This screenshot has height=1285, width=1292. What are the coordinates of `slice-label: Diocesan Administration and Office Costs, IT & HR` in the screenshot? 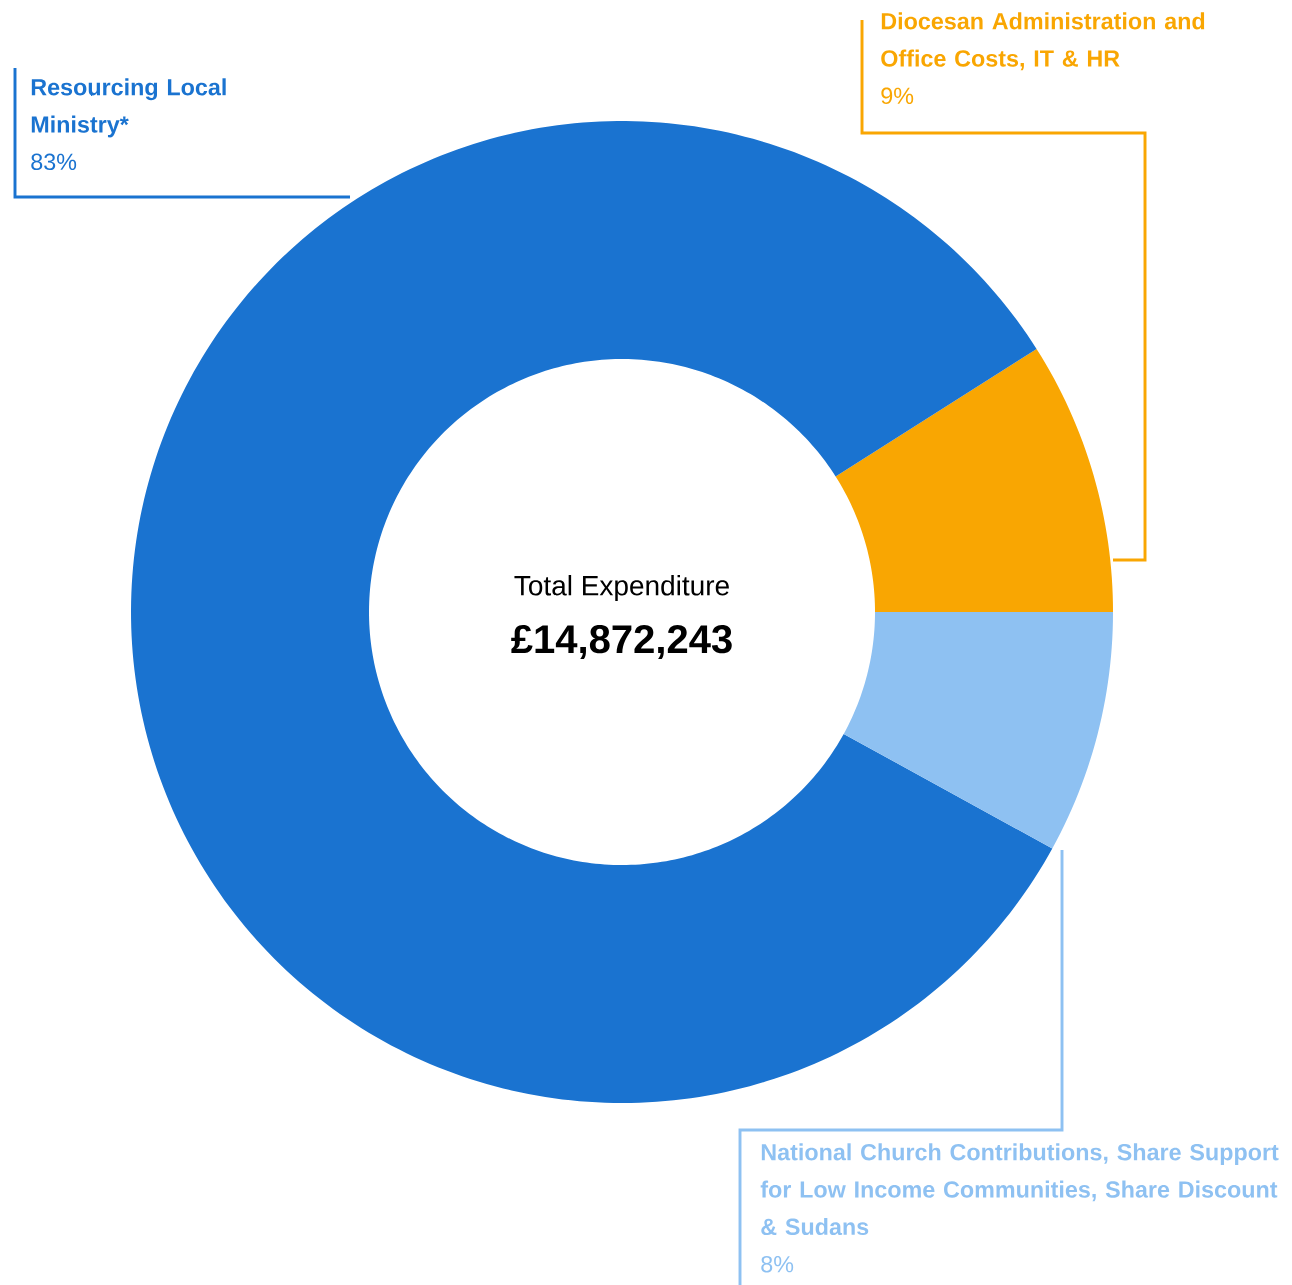 It's located at (1043, 41).